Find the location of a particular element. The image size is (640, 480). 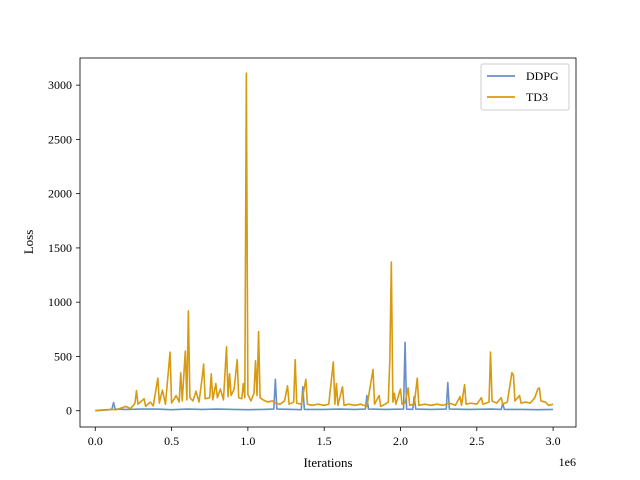

y-tick-label: 1000 is located at coordinates (60, 302).